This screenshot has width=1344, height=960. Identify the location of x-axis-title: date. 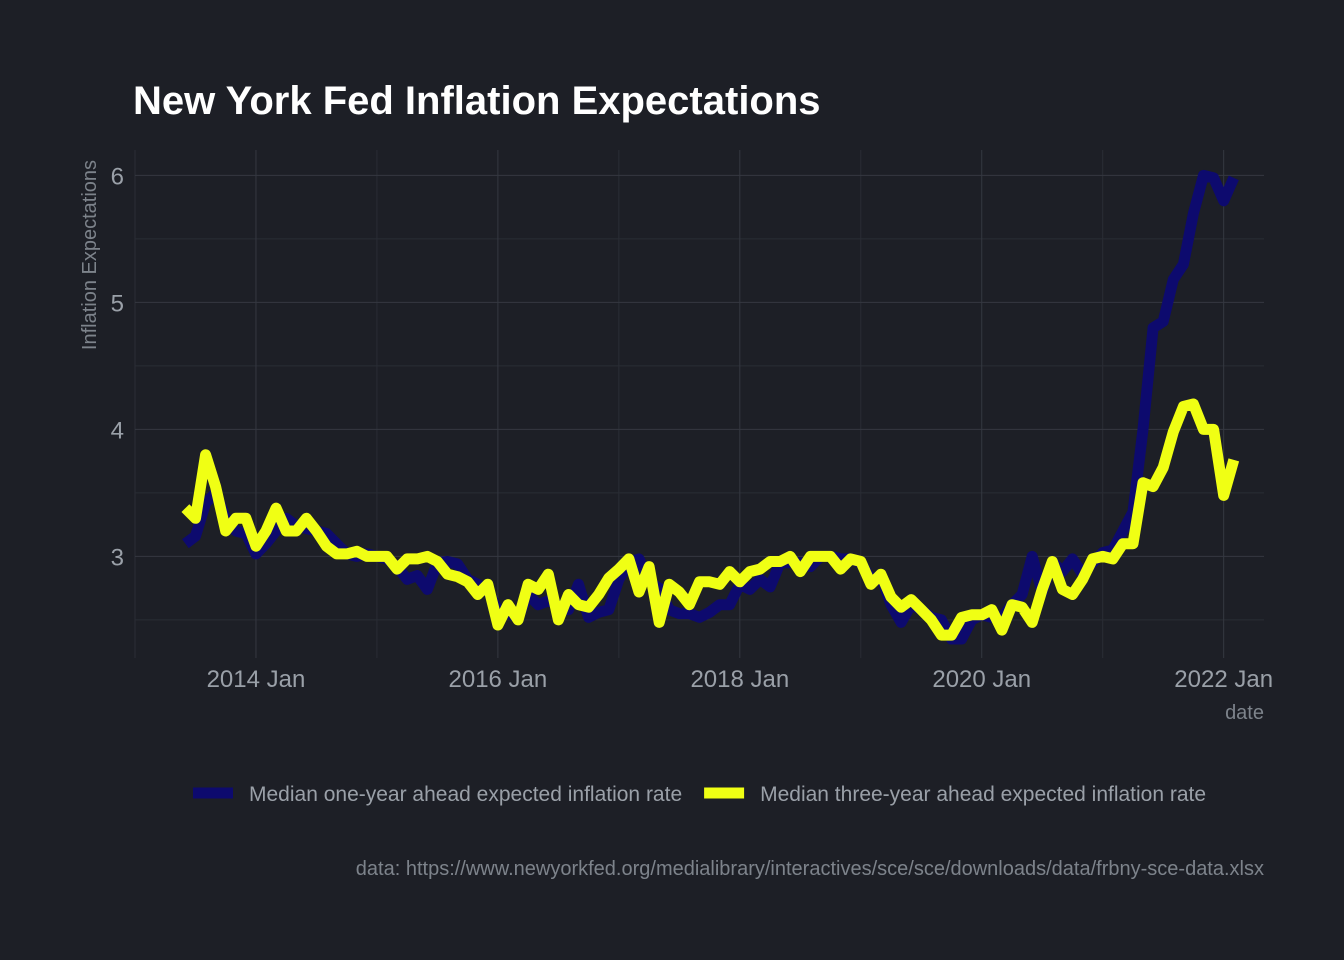
(1244, 713).